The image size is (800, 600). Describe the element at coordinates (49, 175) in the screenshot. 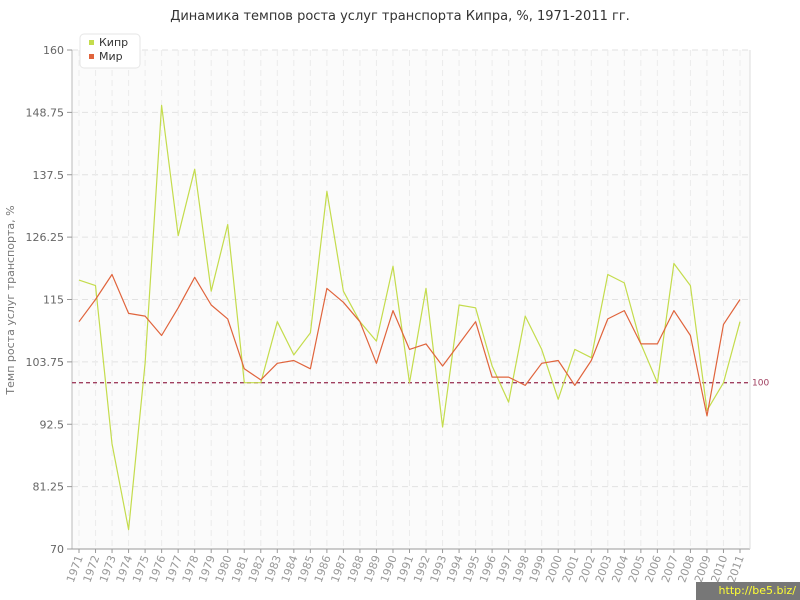

I see `y-tick-label: 137.5` at that location.